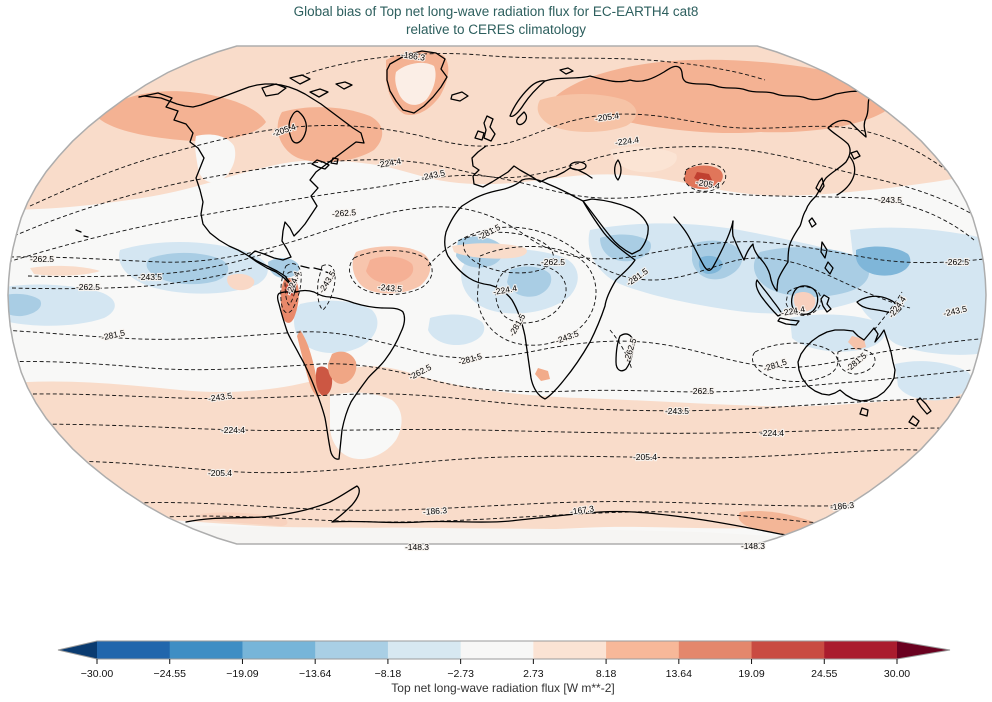 The width and height of the screenshot is (992, 702). Describe the element at coordinates (170, 674) in the screenshot. I see `colorbar-tick-label: −24.55` at that location.